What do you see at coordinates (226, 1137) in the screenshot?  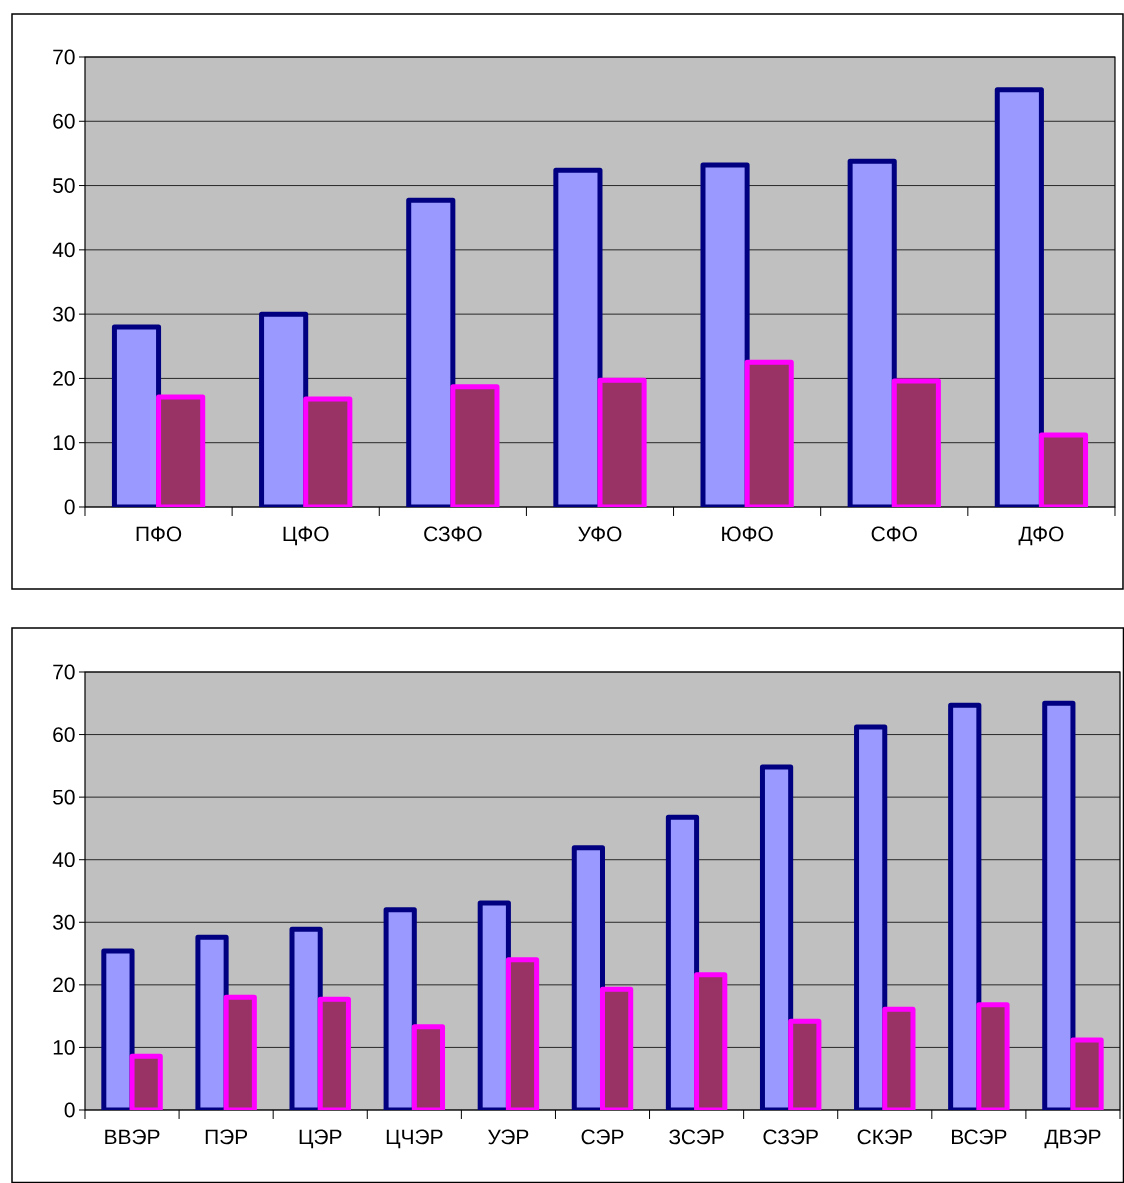 I see `x-tick-label: ПЭР` at bounding box center [226, 1137].